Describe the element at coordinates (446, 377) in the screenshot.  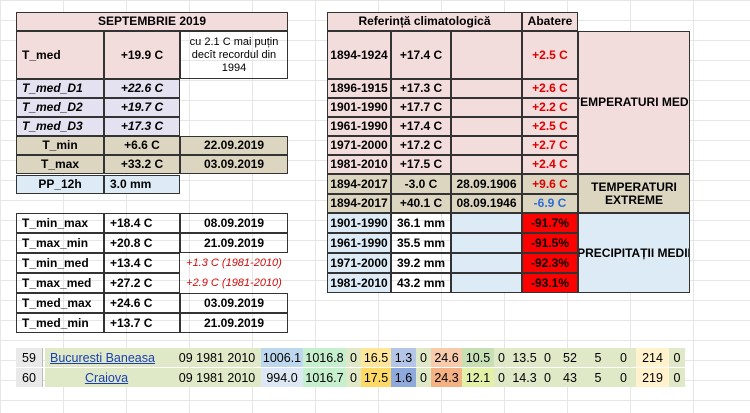
I see `tmax-cell: 24.3` at that location.